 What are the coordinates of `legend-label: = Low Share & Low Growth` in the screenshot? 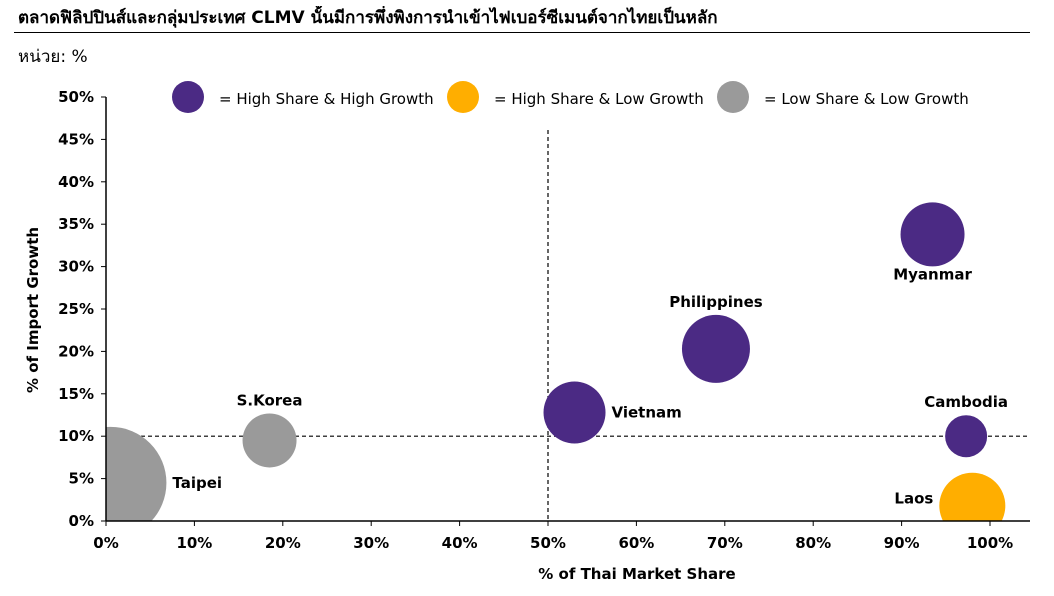 It's located at (866, 99).